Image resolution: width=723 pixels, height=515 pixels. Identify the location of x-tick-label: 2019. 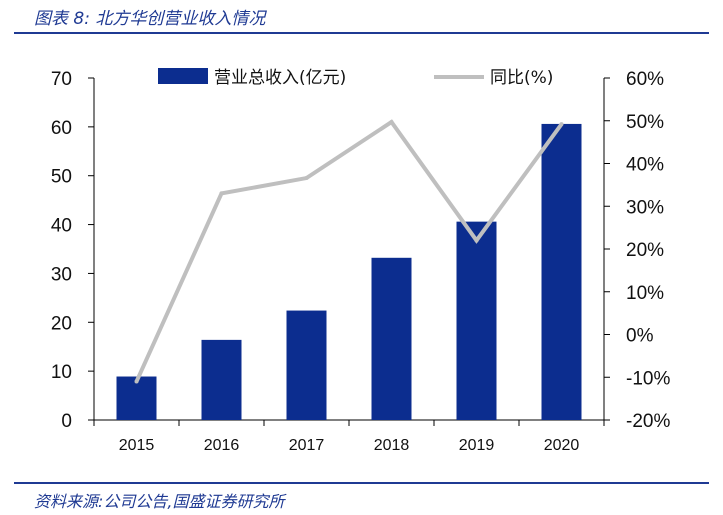
(477, 445).